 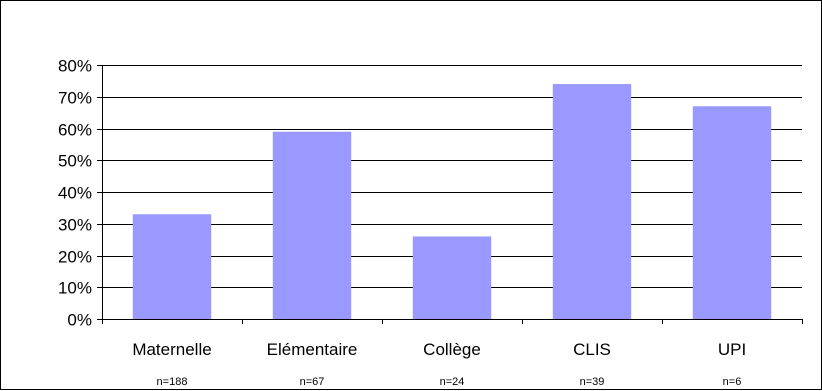 I want to click on sample-size-label: n=39, so click(x=592, y=382).